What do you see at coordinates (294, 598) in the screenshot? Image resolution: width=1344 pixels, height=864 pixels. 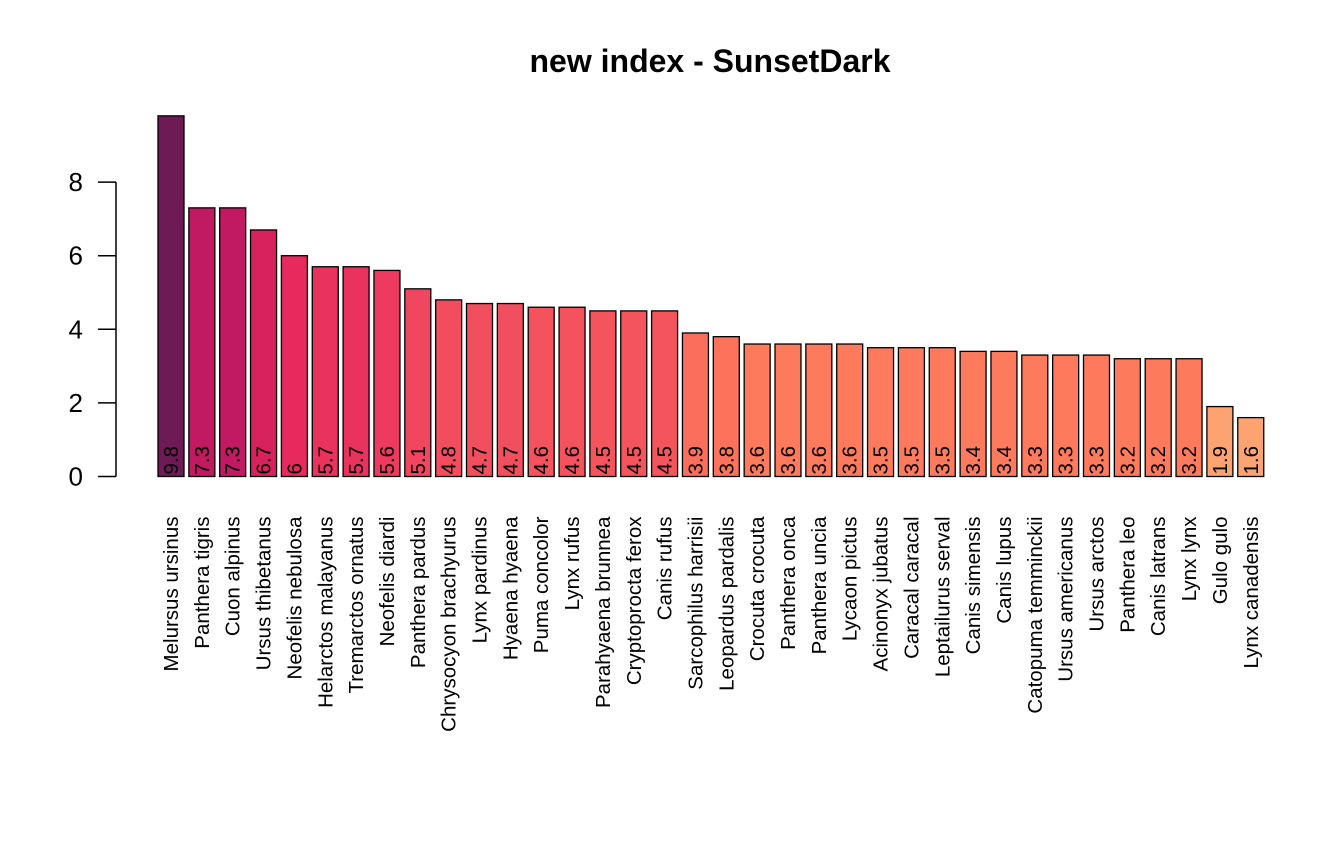 I see `category-label: Neofelis nebulosa` at bounding box center [294, 598].